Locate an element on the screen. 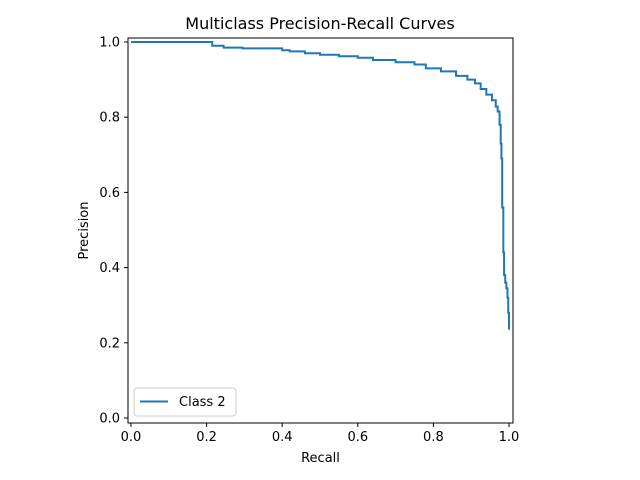 This screenshot has width=640, height=480. legend-label-class-2: Class 2 is located at coordinates (202, 402).